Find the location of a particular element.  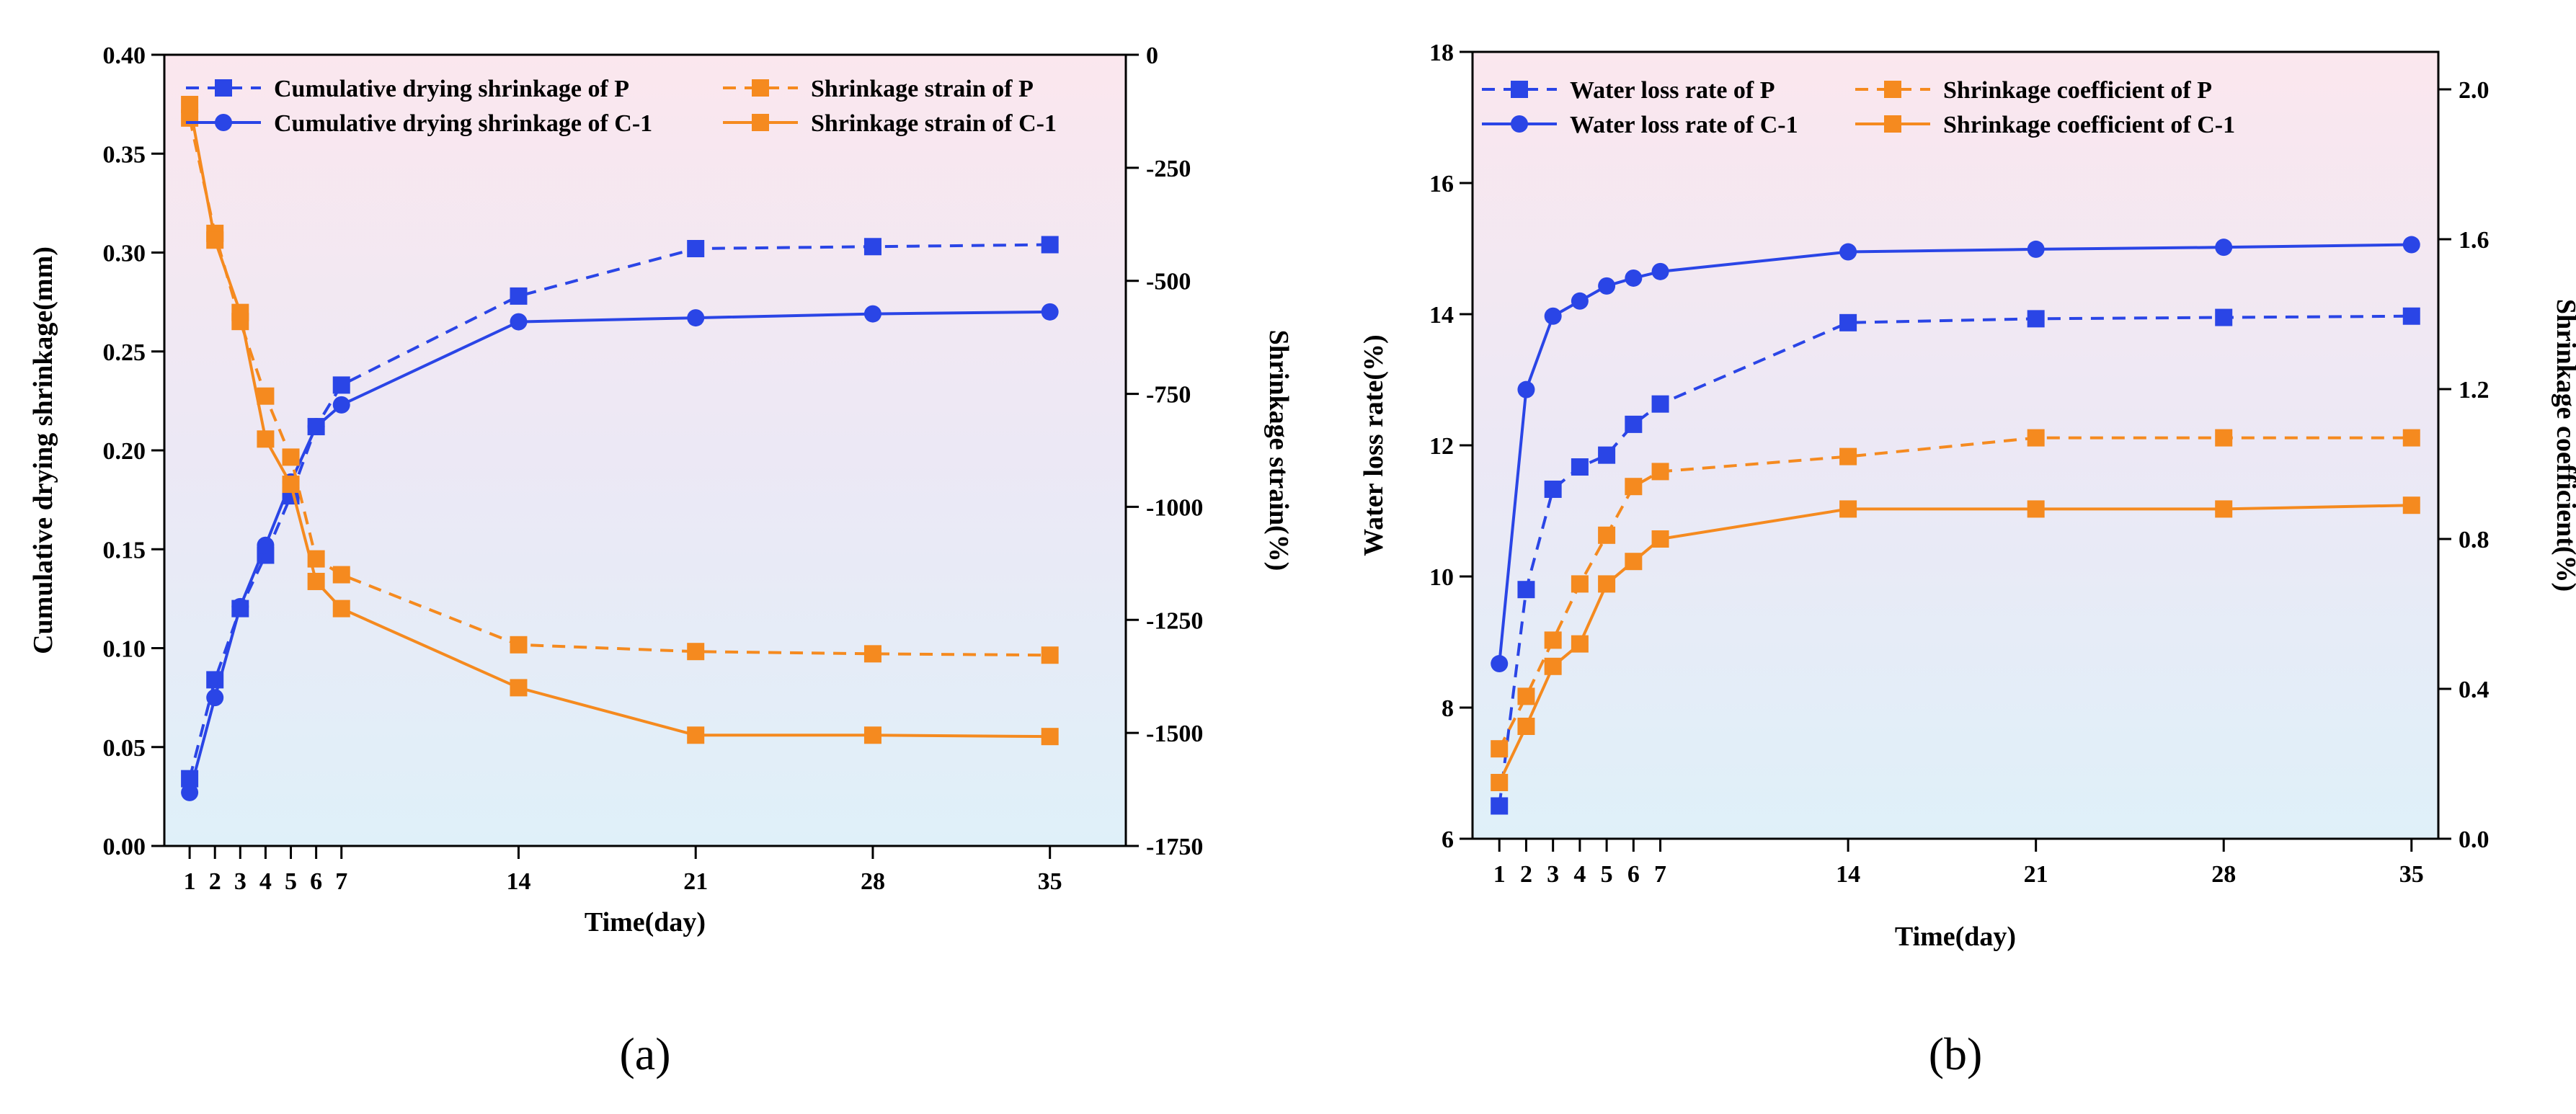

x-tick-label: 14 is located at coordinates (1848, 875).